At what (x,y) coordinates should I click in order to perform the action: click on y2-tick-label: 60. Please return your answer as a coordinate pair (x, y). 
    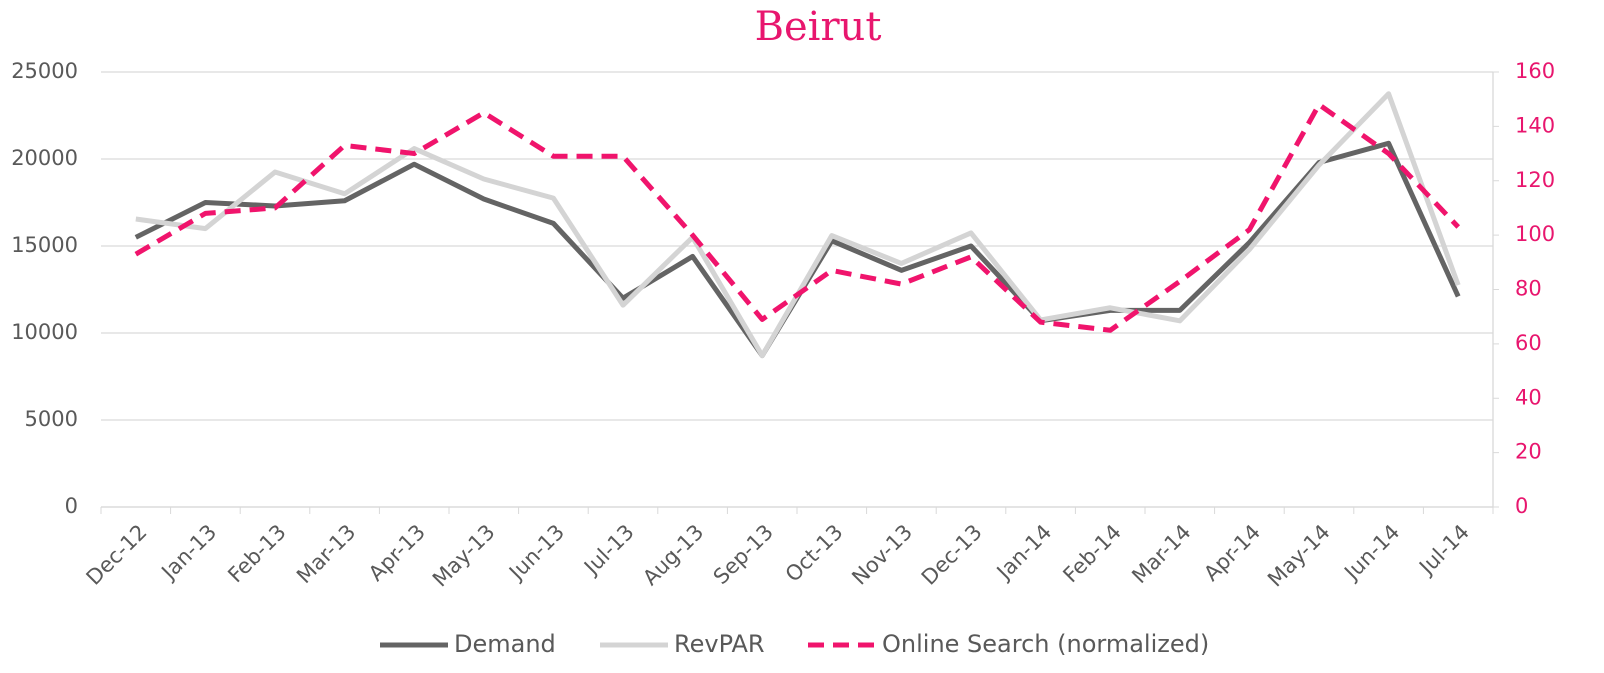
    Looking at the image, I should click on (1528, 343).